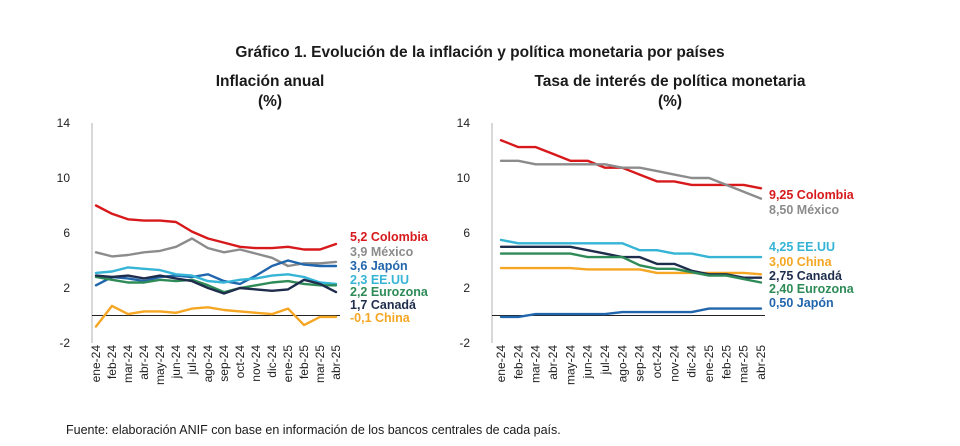  Describe the element at coordinates (801, 262) in the screenshot. I see `series-end-label: 3,00 China` at that location.